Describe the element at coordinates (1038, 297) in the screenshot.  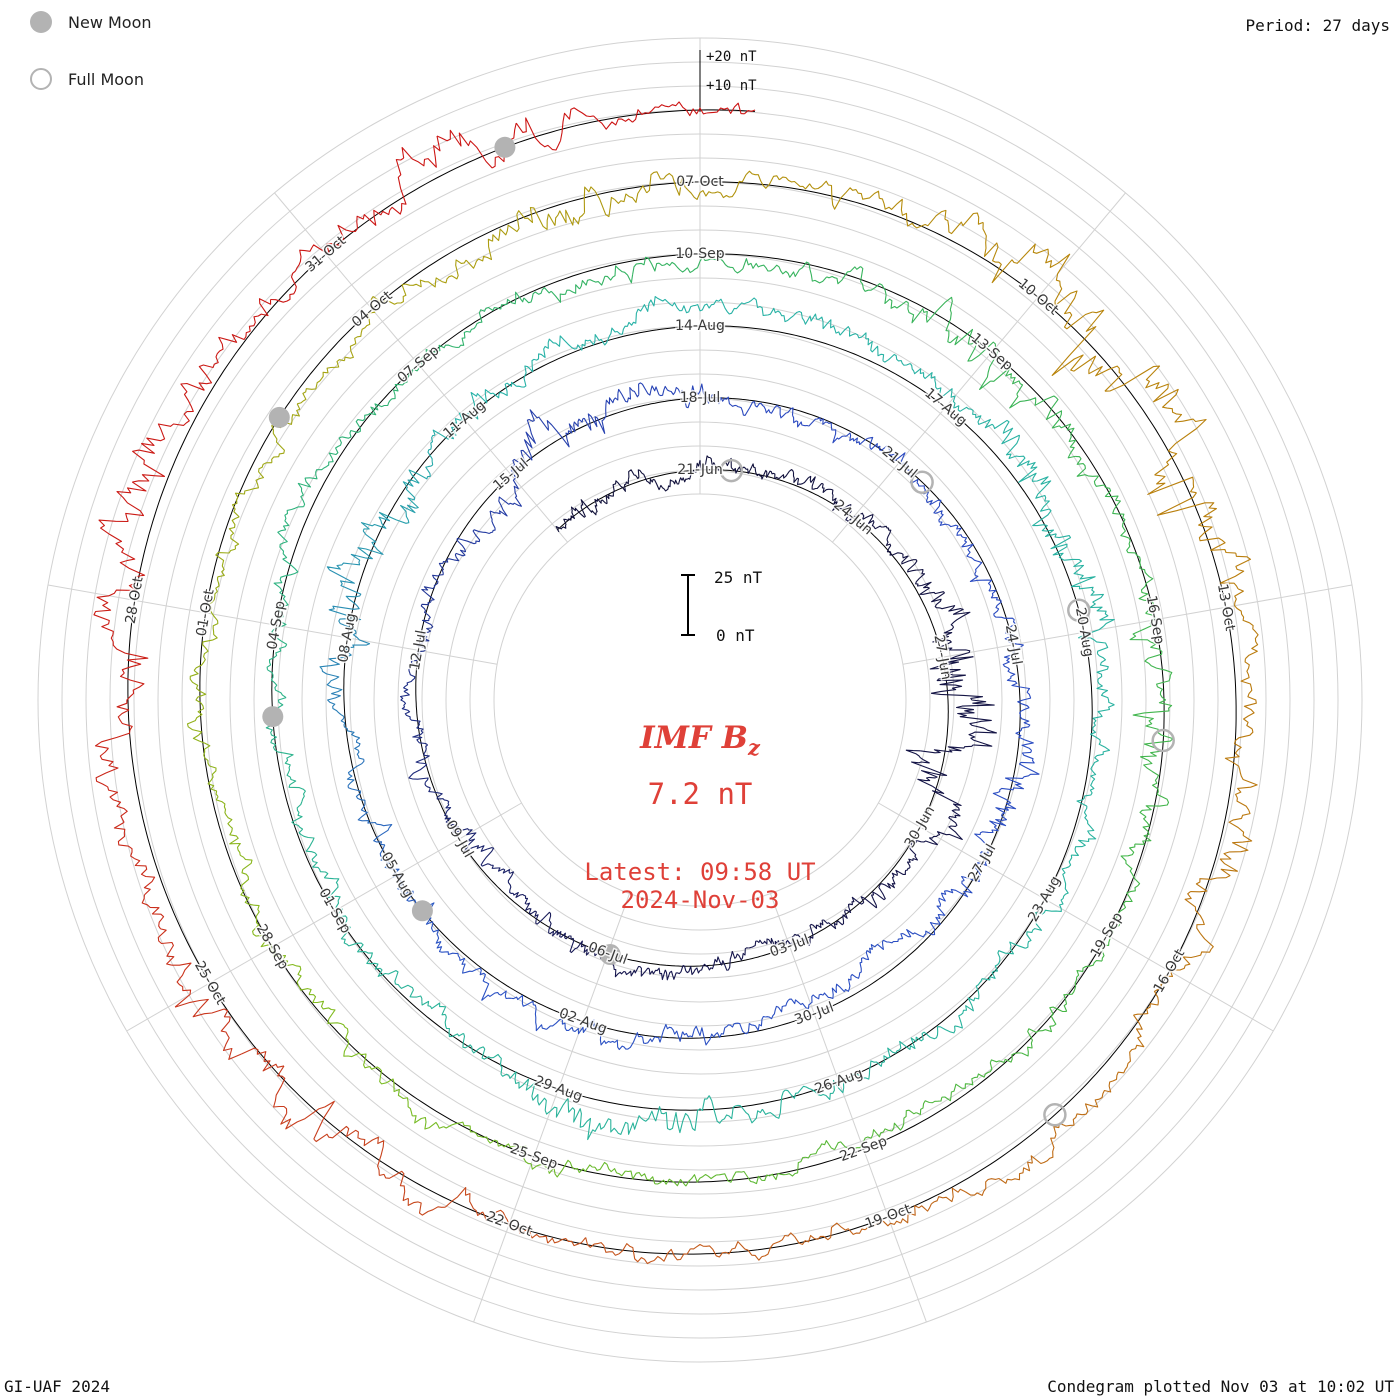
I see `date-label: 10-Oct` at that location.